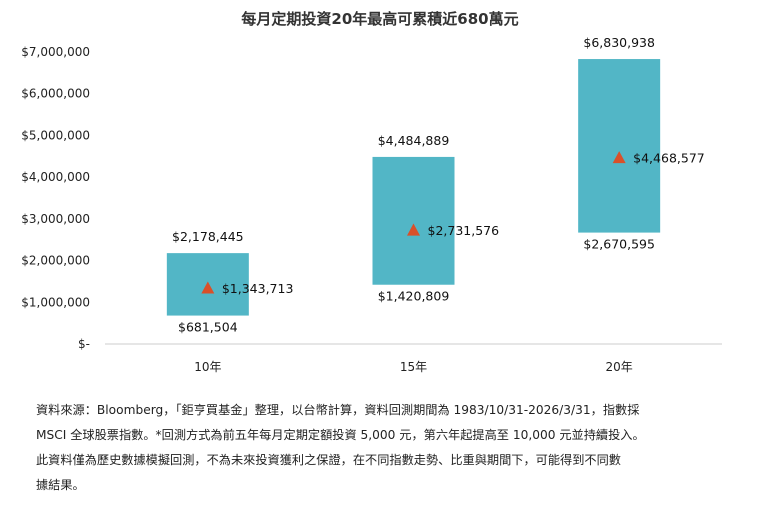  I want to click on y-tick-label: $5,000,000, so click(55, 135).